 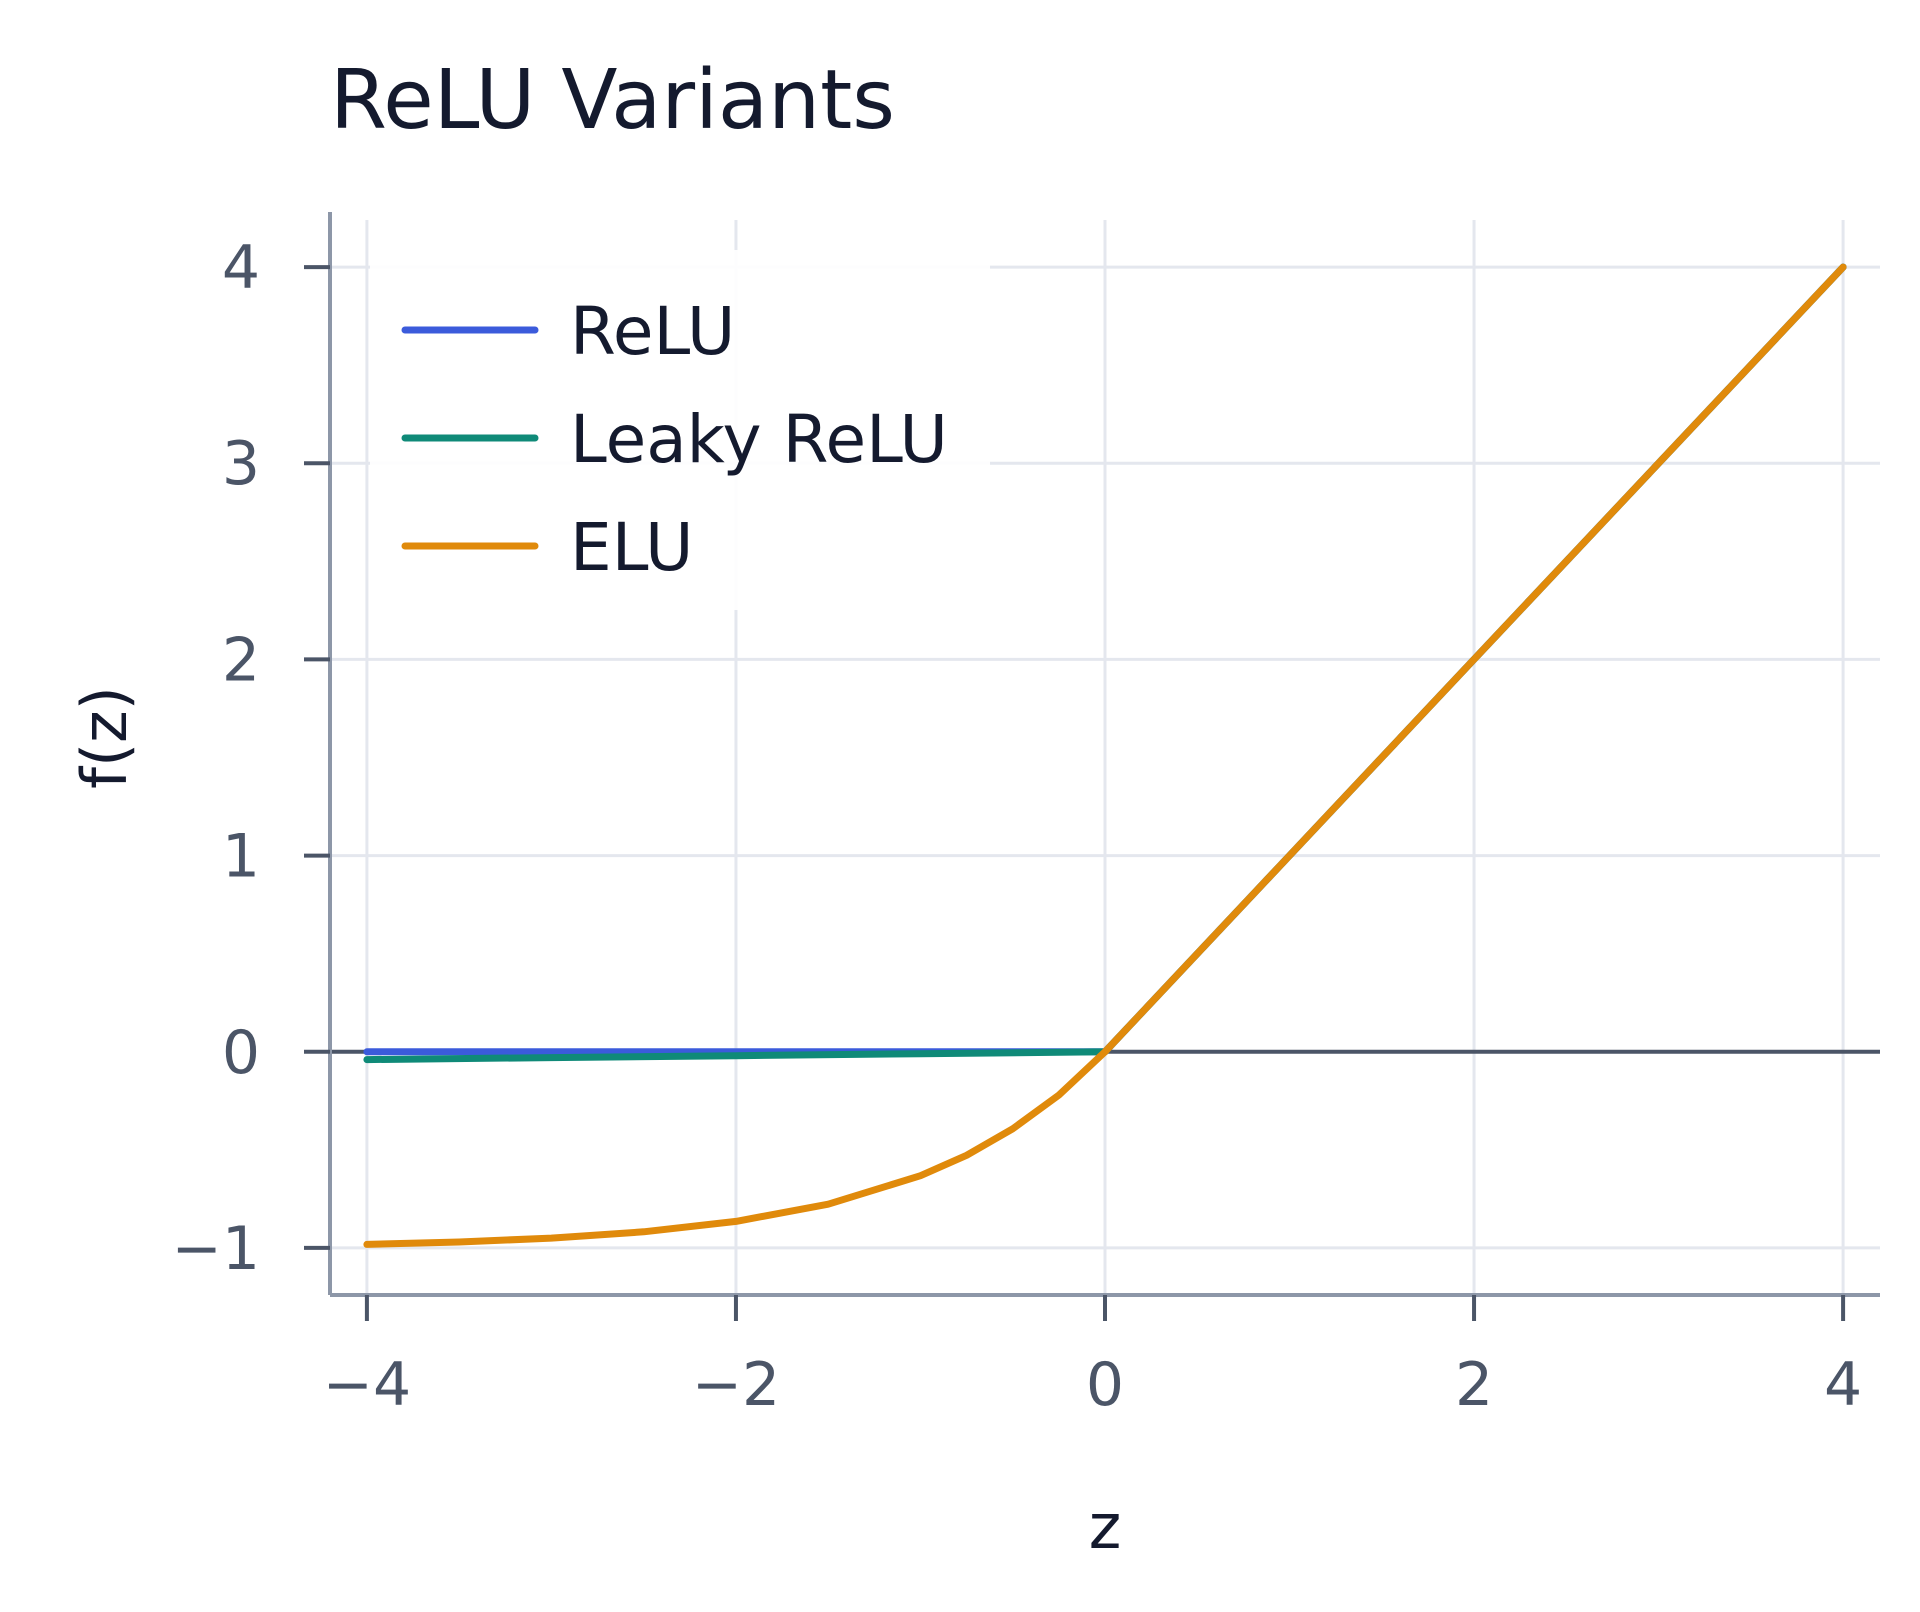 I want to click on x-tick-label: 2, so click(x=1474, y=1385).